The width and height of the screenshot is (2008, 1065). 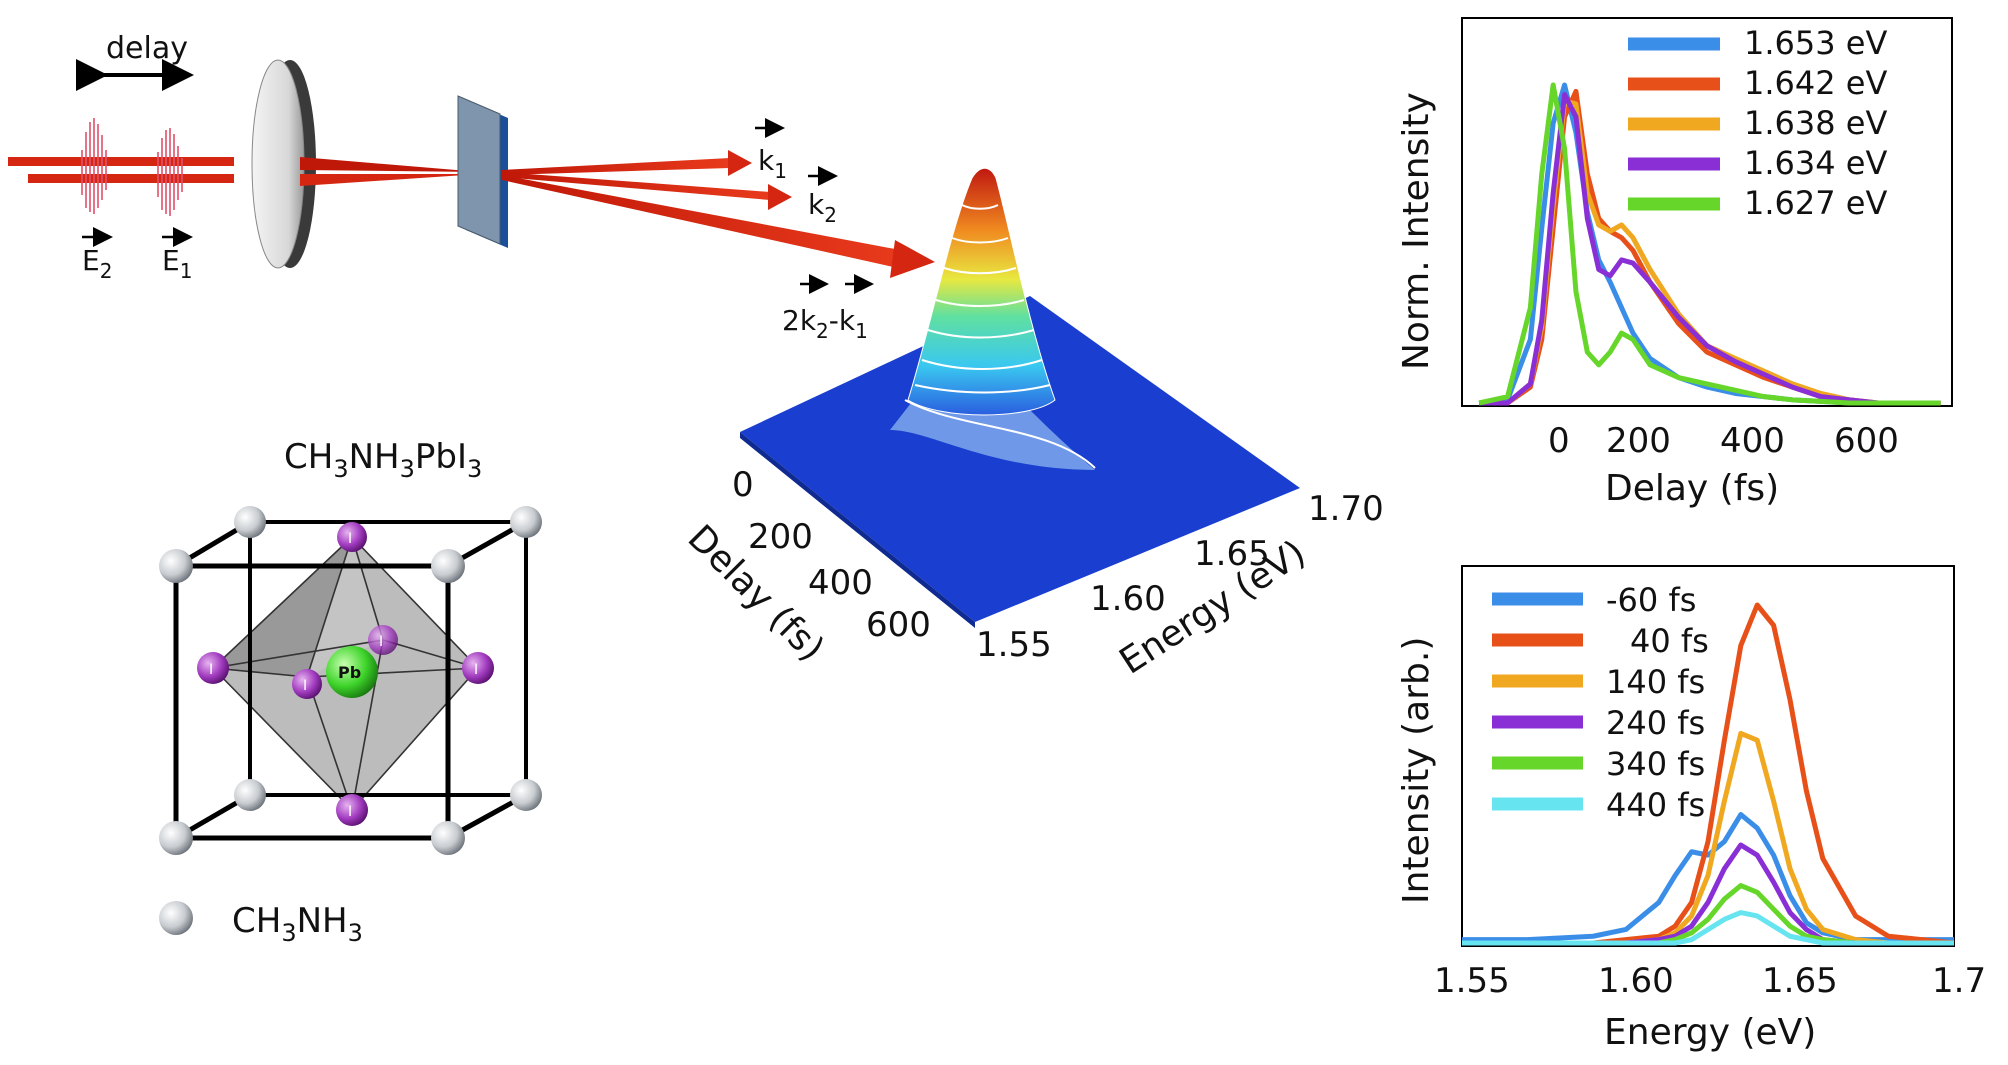 I want to click on surface-energy-tick: 1.60, so click(x=1128, y=599).